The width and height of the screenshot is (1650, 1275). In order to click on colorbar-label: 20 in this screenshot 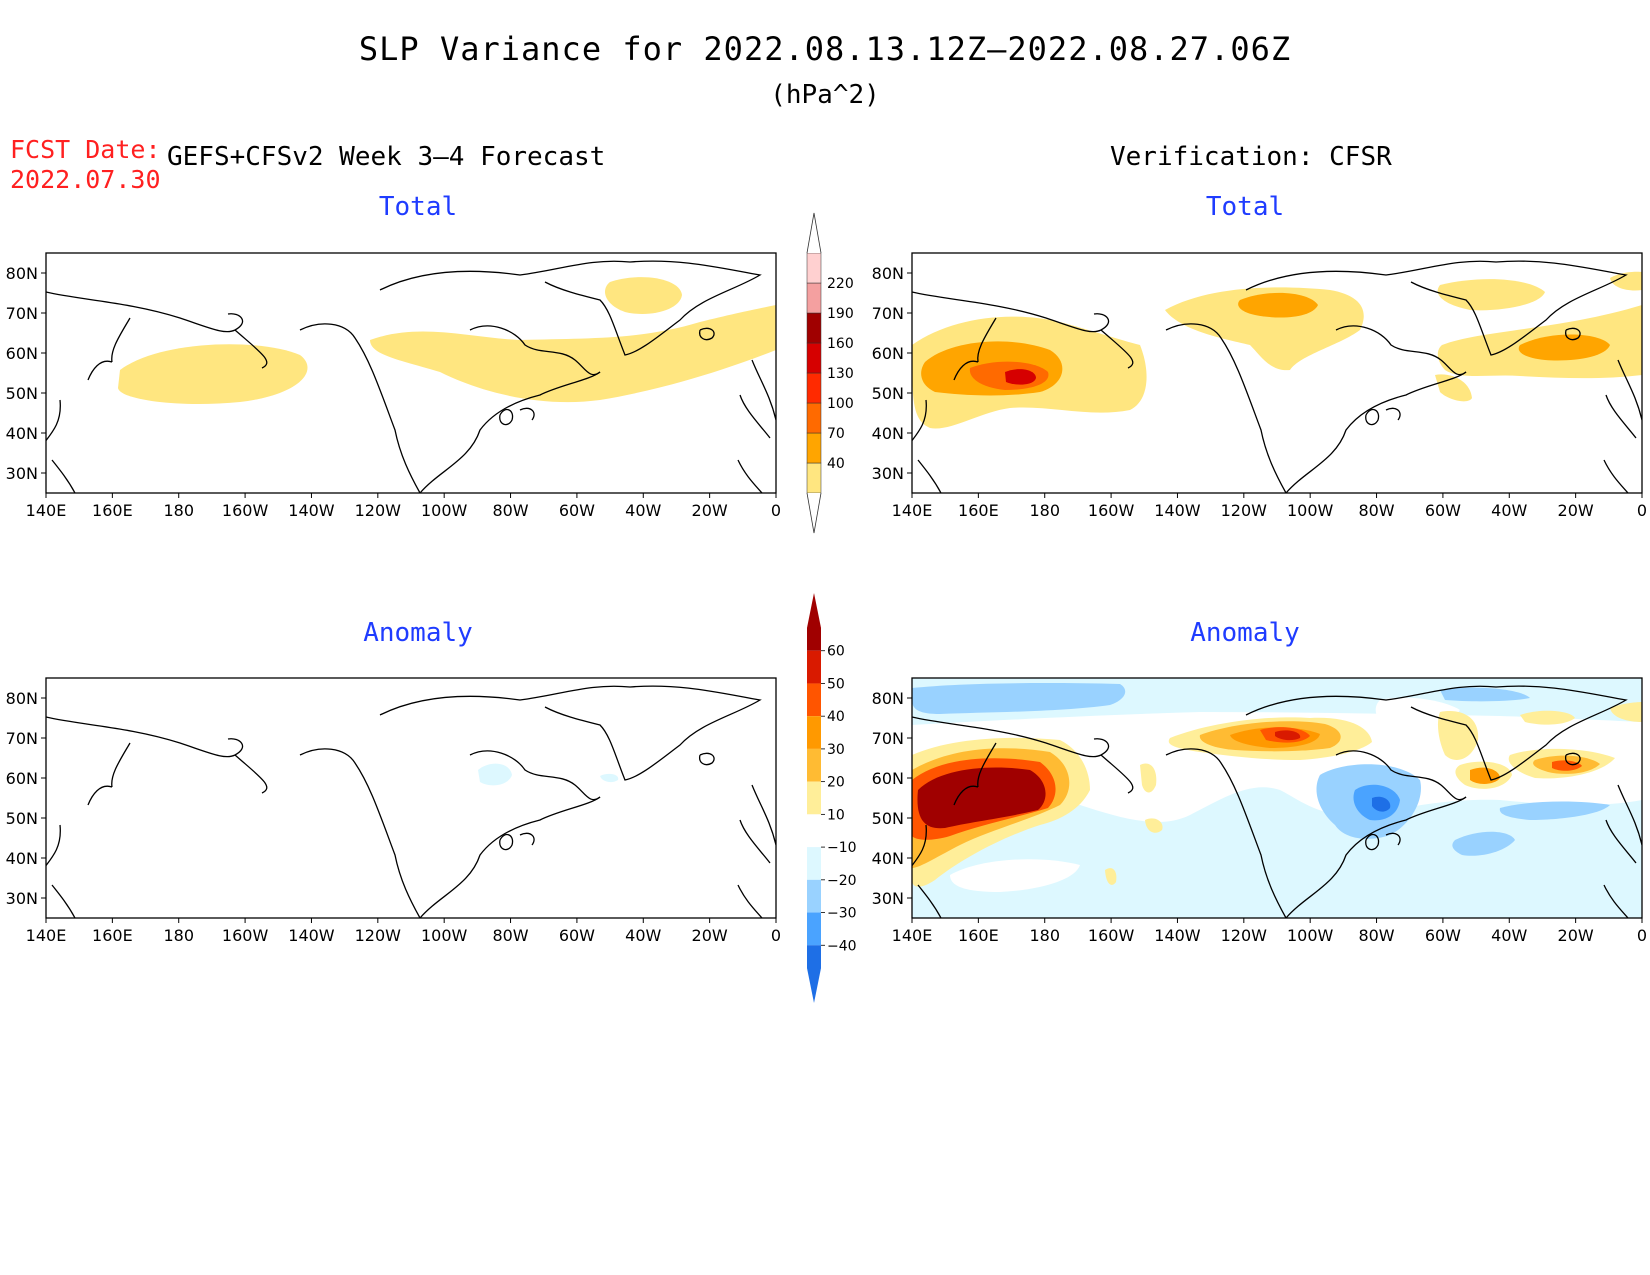, I will do `click(836, 783)`.